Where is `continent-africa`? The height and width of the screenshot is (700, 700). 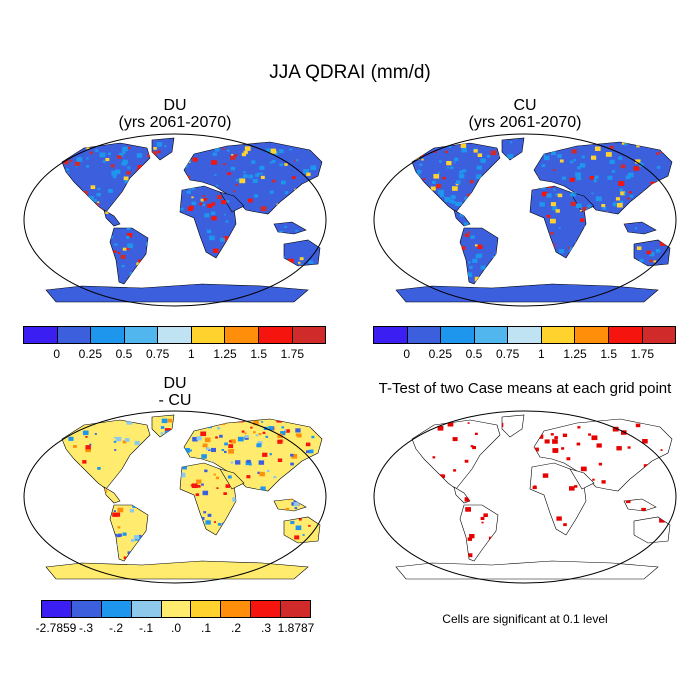
continent-africa is located at coordinates (558, 499).